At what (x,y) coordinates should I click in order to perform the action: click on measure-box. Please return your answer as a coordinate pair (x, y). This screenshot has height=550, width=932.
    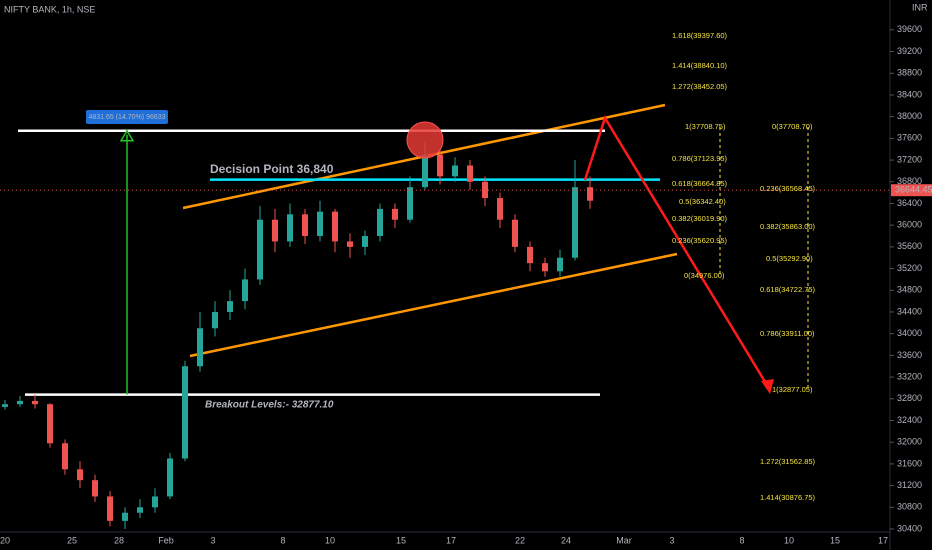
    Looking at the image, I should click on (127, 117).